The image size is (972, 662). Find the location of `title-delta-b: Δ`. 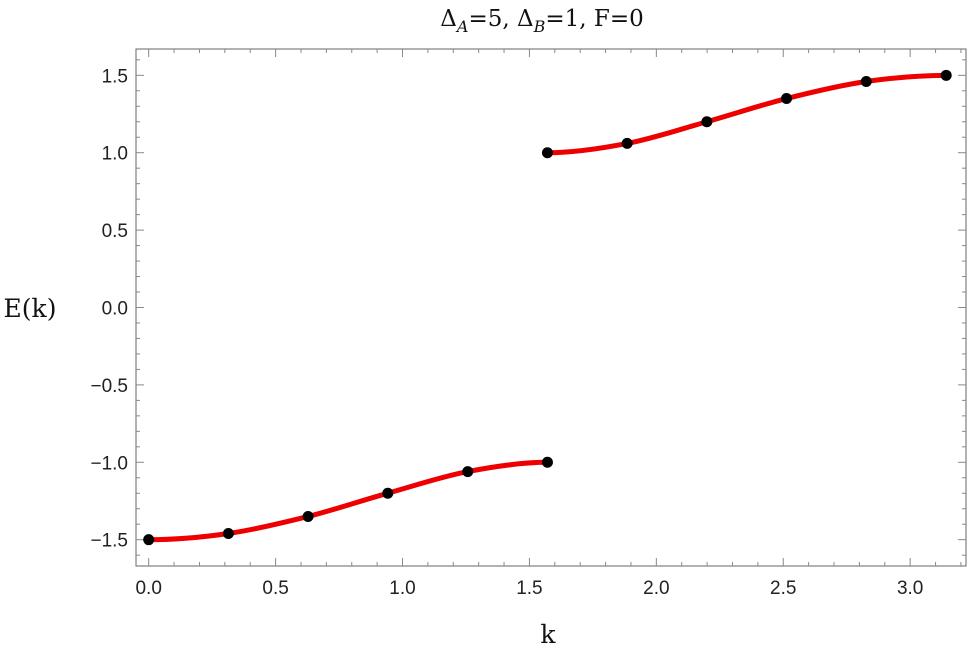

title-delta-b: Δ is located at coordinates (525, 19).